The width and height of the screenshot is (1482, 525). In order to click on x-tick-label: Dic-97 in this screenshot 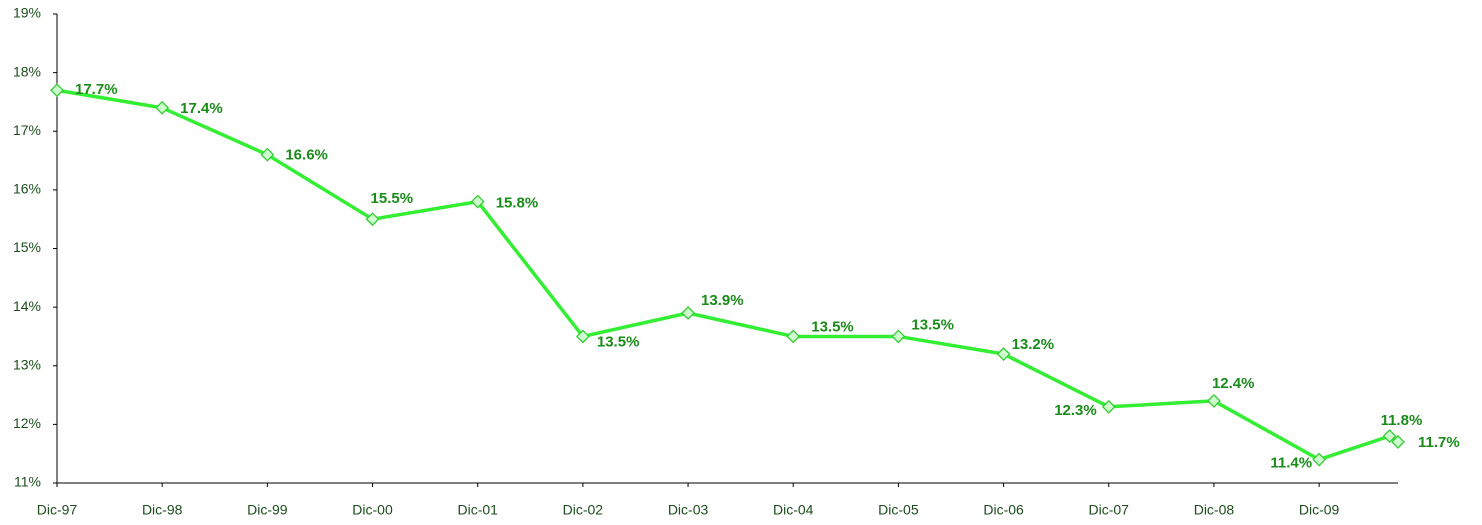, I will do `click(57, 510)`.